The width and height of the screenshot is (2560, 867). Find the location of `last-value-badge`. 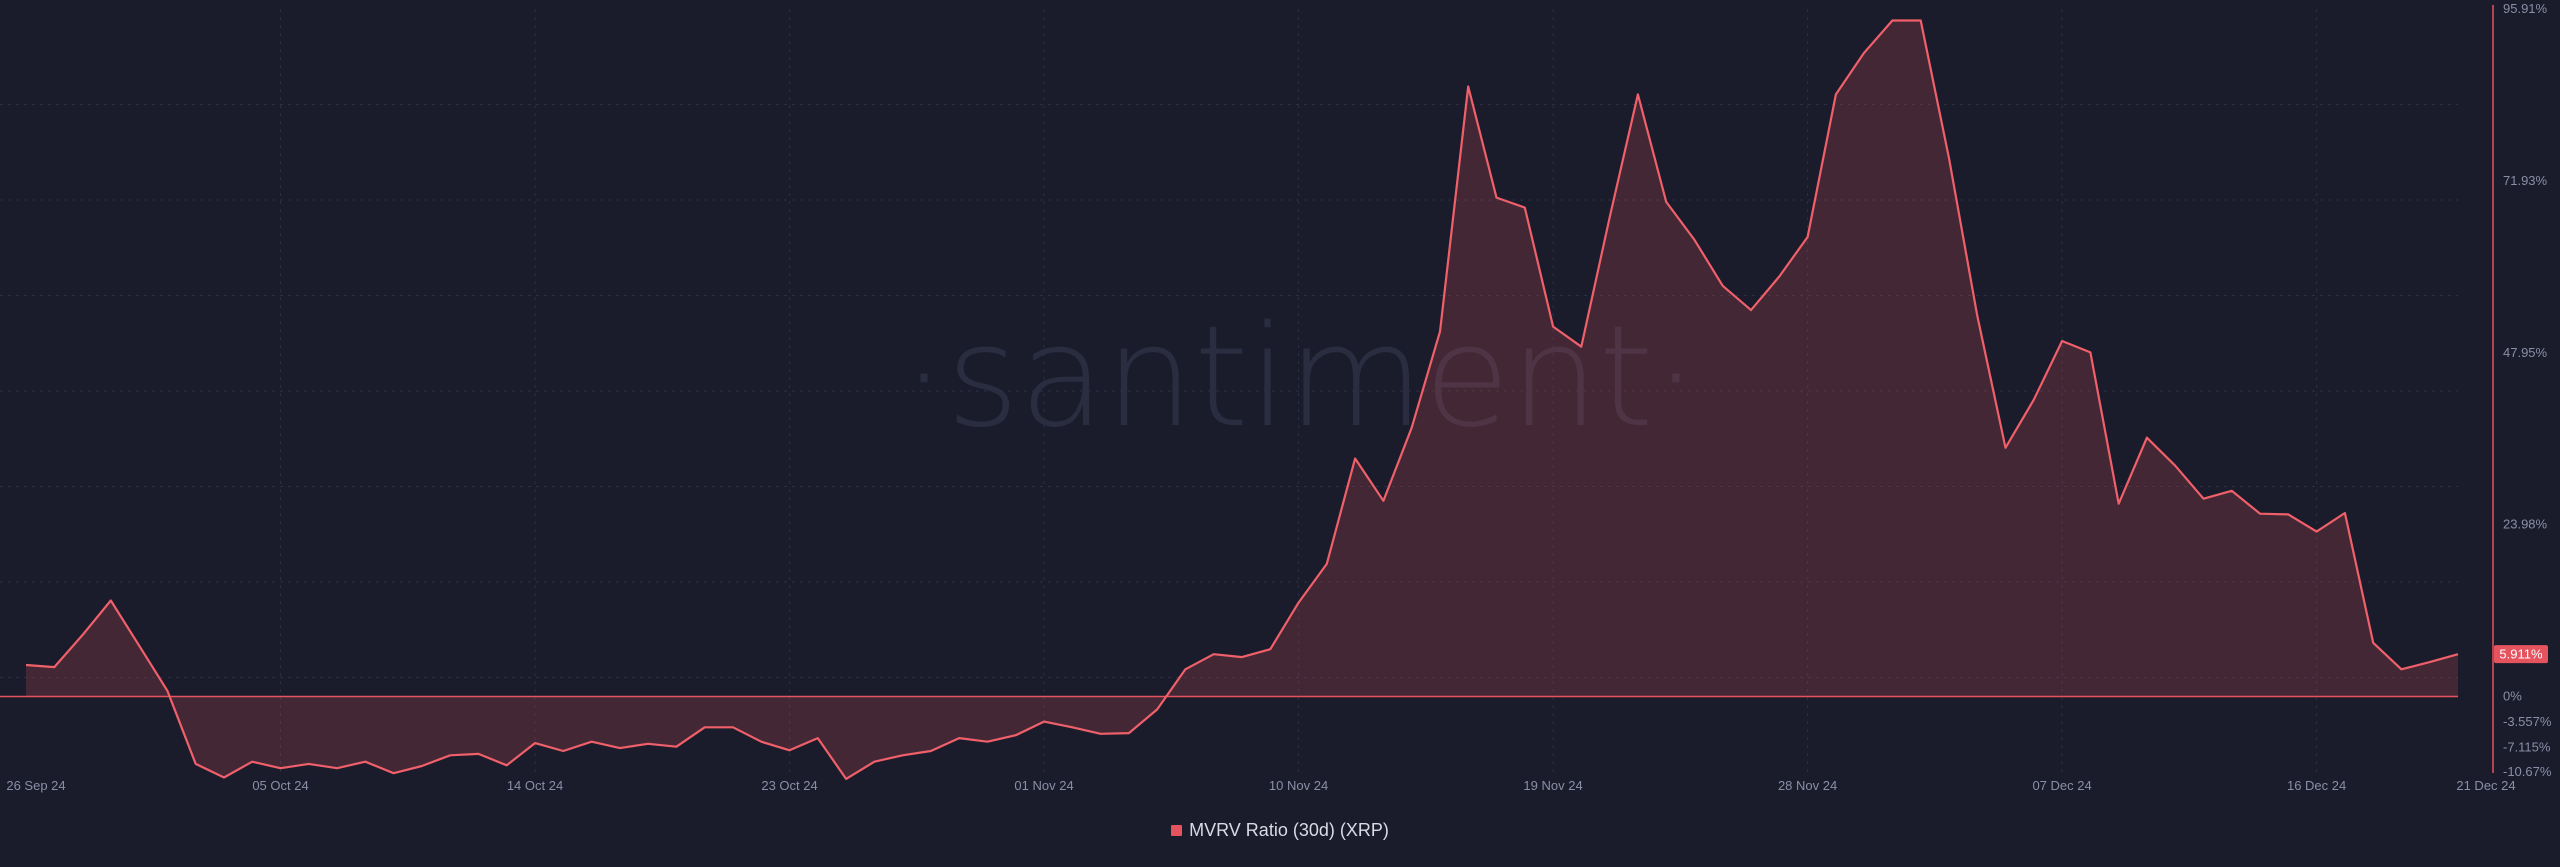

last-value-badge is located at coordinates (2521, 654).